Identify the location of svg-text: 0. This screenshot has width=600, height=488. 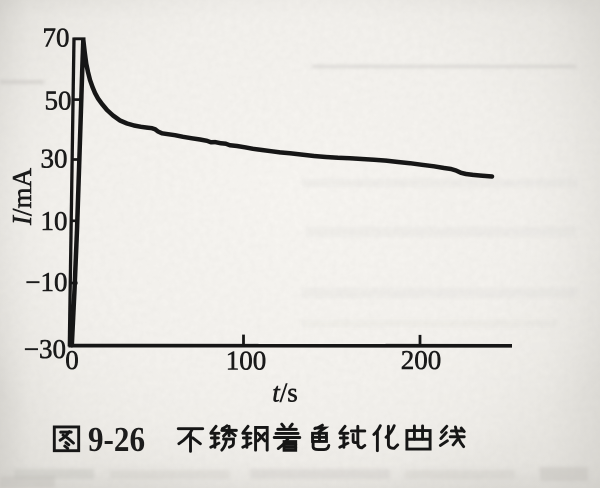
(72, 360).